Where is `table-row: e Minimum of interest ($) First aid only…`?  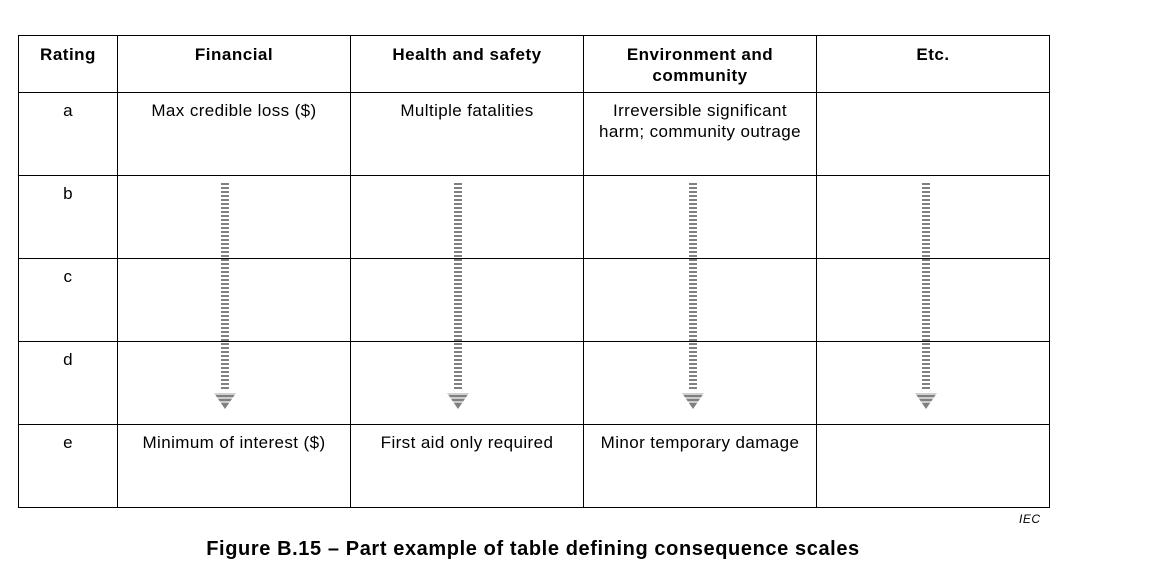 table-row: e Minimum of interest ($) First aid only… is located at coordinates (534, 466).